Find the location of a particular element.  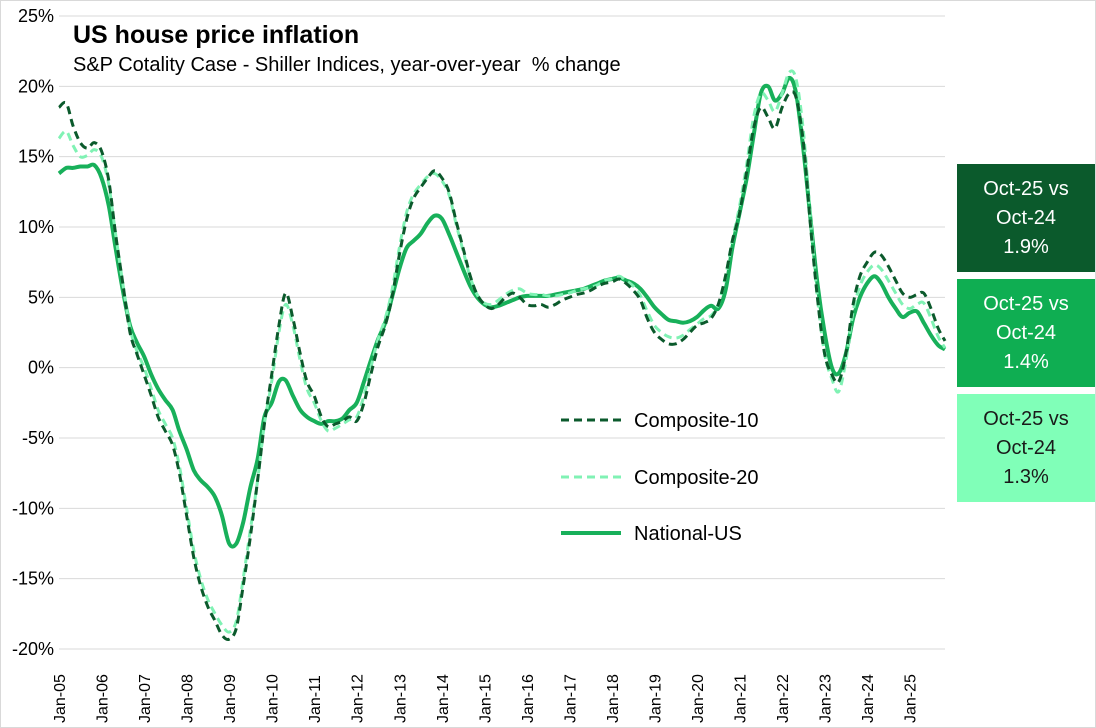

y-axis-ticks: -20% -15% -10% -5% 0% 5% 10% 15% 20% 25% is located at coordinates (33, 332).